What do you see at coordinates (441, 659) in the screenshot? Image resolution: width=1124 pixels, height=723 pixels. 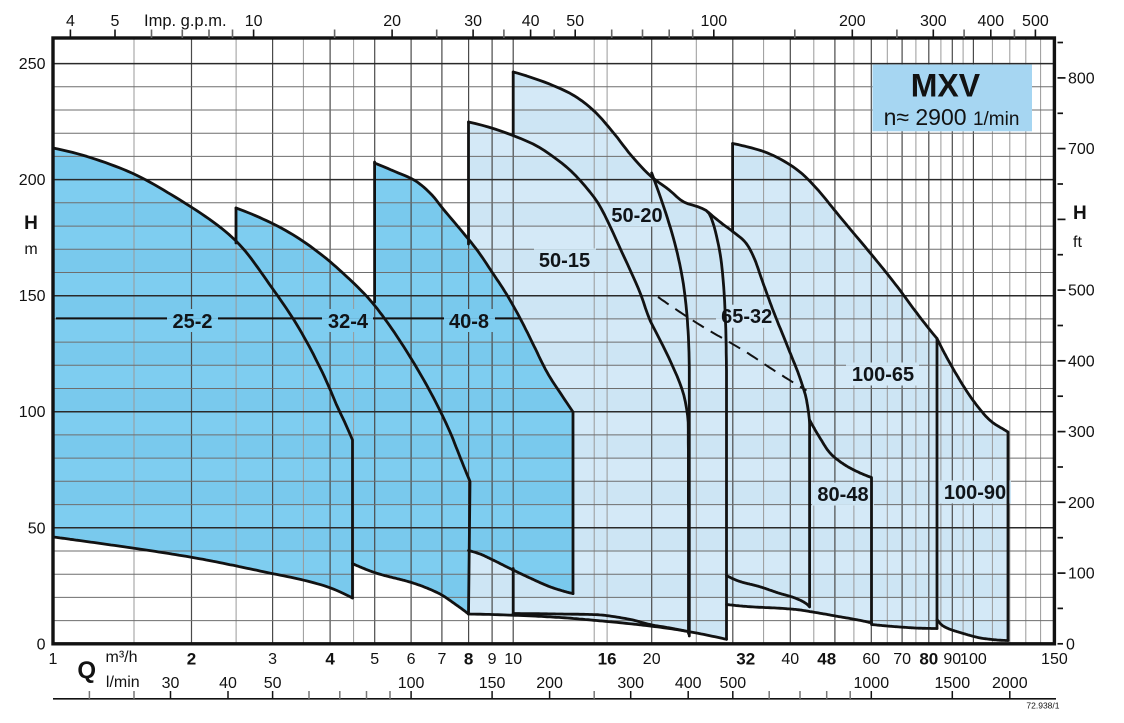 I see `svg-text: 7` at bounding box center [441, 659].